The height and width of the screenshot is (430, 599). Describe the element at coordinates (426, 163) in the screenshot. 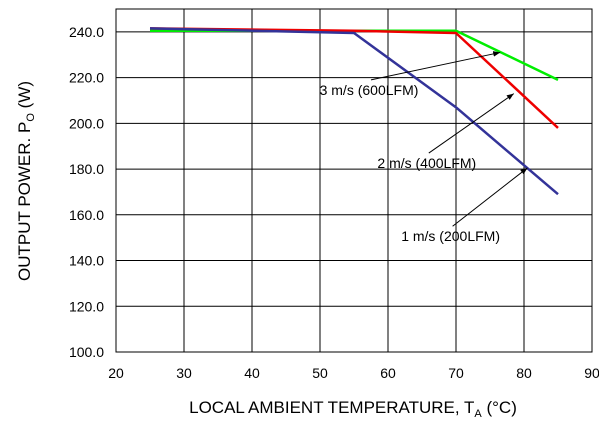

I see `annotation-label-2: 2 m/s (400LFM)` at that location.